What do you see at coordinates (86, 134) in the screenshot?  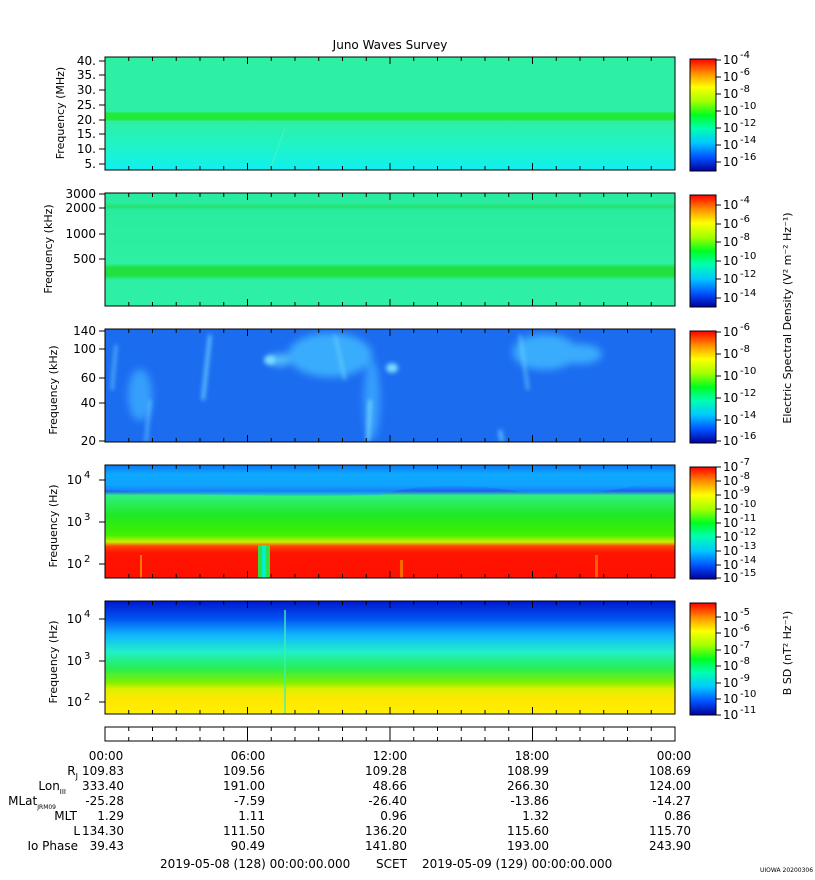 I see `y-tick-label: 15.` at bounding box center [86, 134].